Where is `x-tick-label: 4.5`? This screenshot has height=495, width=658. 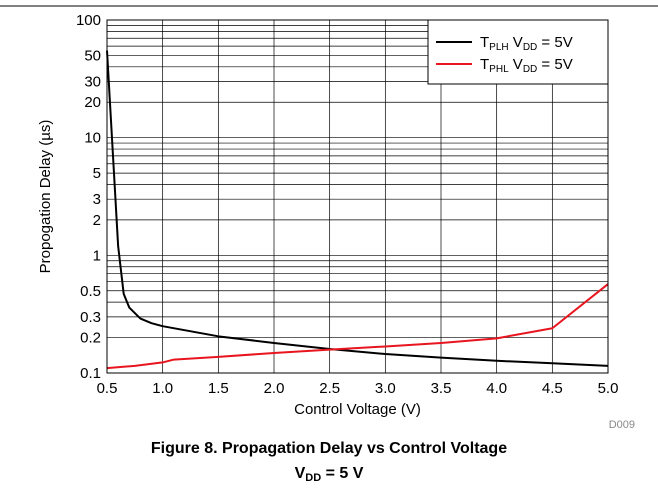 x-tick-label: 4.5 is located at coordinates (552, 388).